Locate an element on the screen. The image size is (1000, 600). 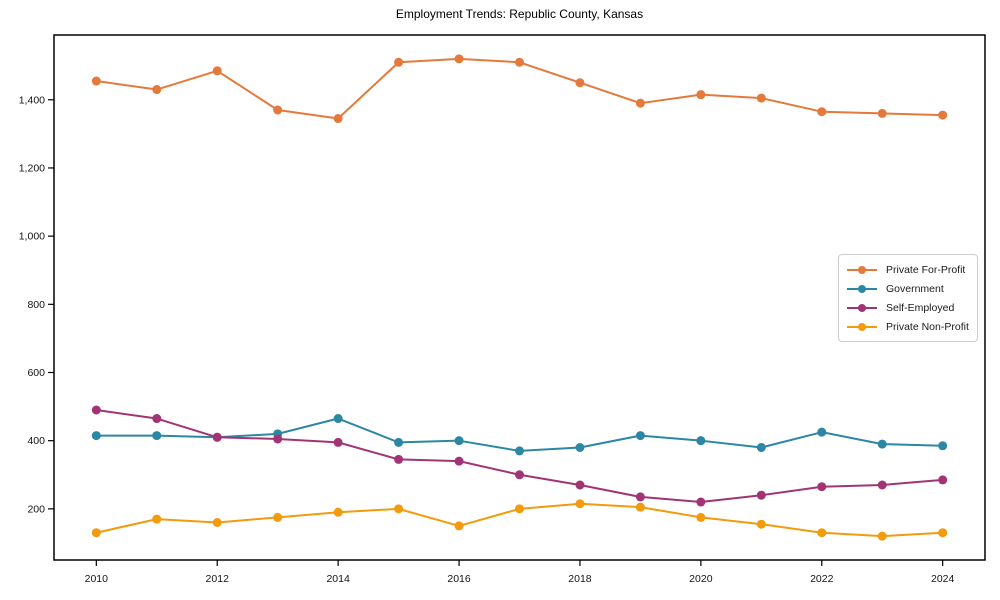
data-point-private-non-profit-2020 is located at coordinates (701, 517).